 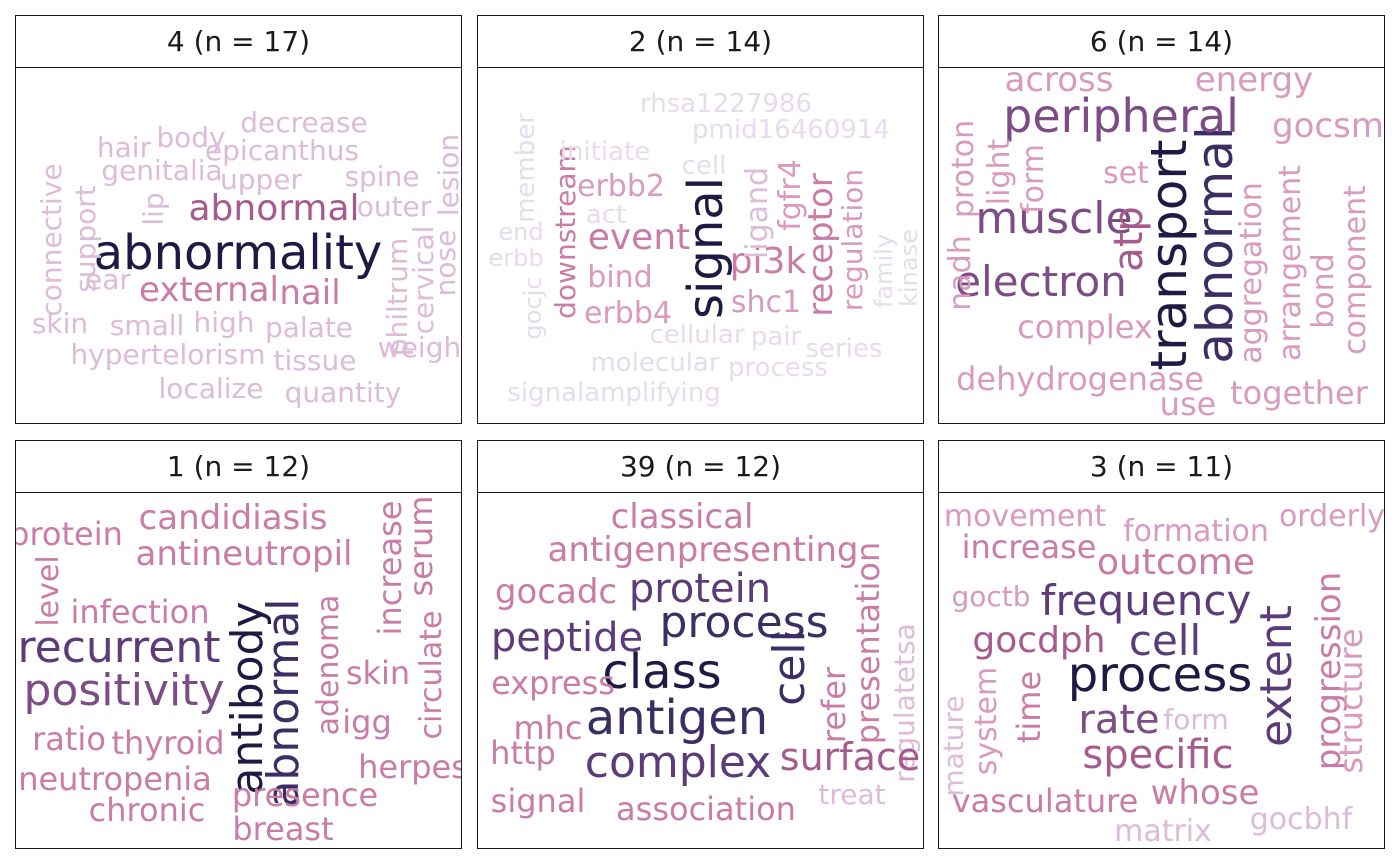 What do you see at coordinates (1025, 516) in the screenshot?
I see `word-movement: movement` at bounding box center [1025, 516].